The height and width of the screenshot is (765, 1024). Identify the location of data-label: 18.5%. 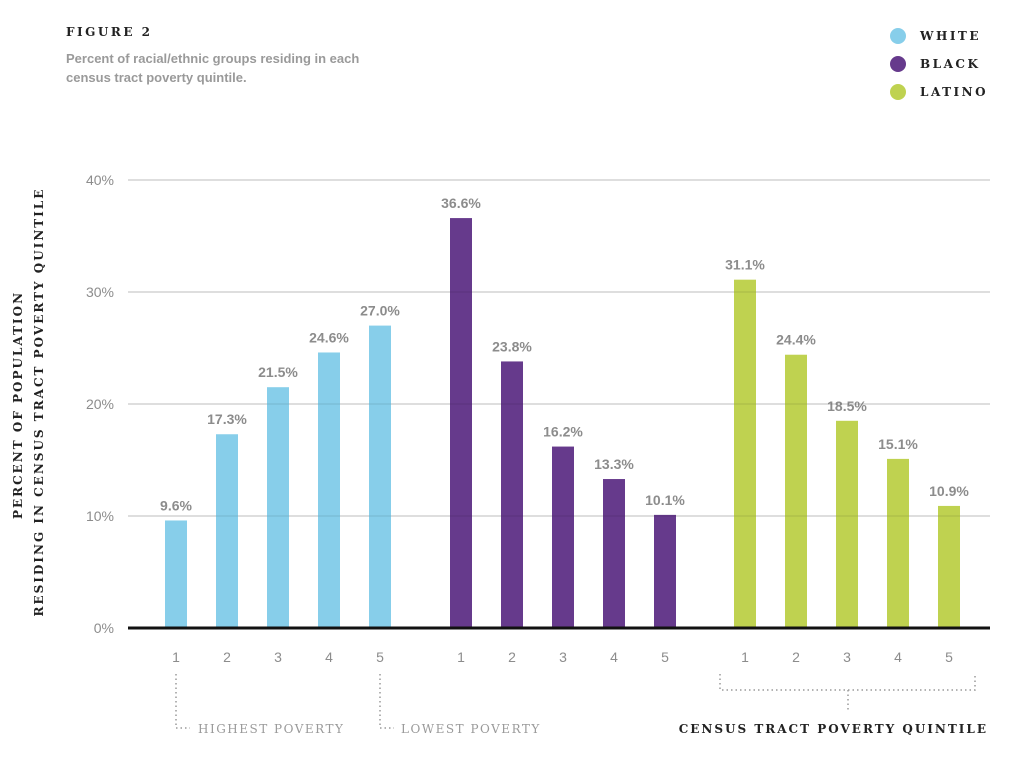
(847, 406).